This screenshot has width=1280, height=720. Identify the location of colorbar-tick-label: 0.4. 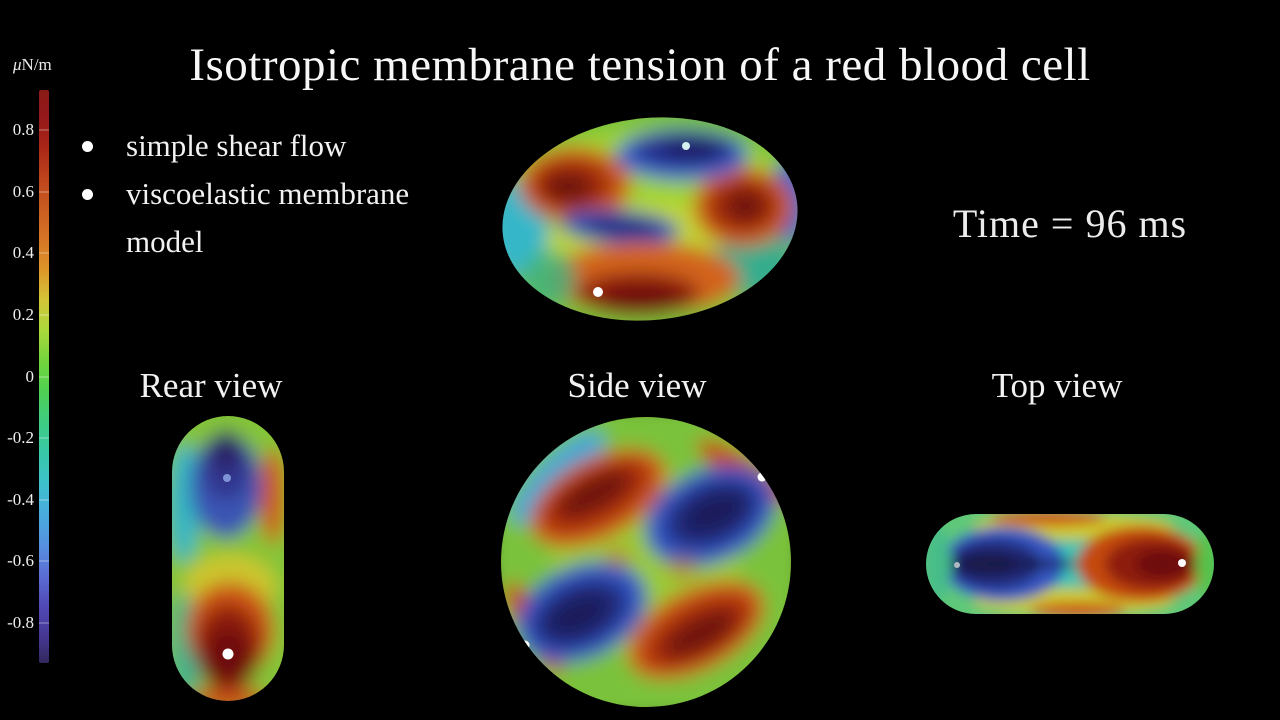
(23, 253).